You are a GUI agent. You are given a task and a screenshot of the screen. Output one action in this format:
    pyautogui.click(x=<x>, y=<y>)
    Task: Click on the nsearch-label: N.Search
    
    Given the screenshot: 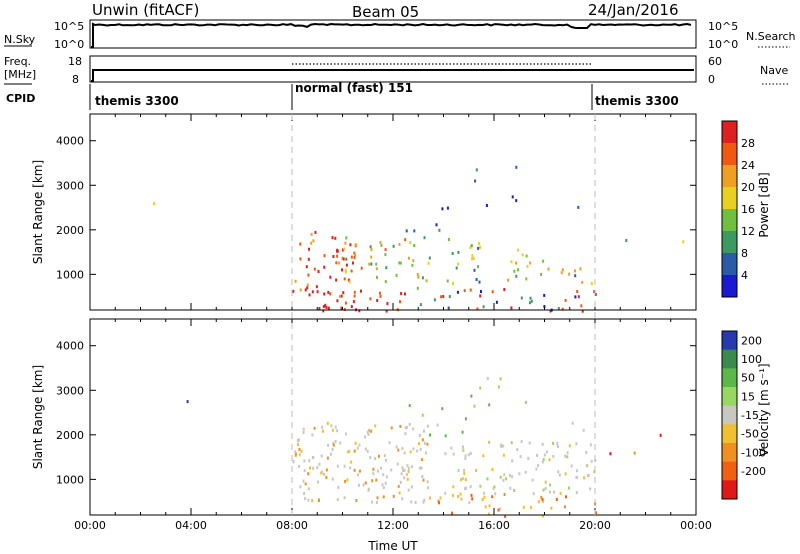 What is the action you would take?
    pyautogui.click(x=771, y=36)
    